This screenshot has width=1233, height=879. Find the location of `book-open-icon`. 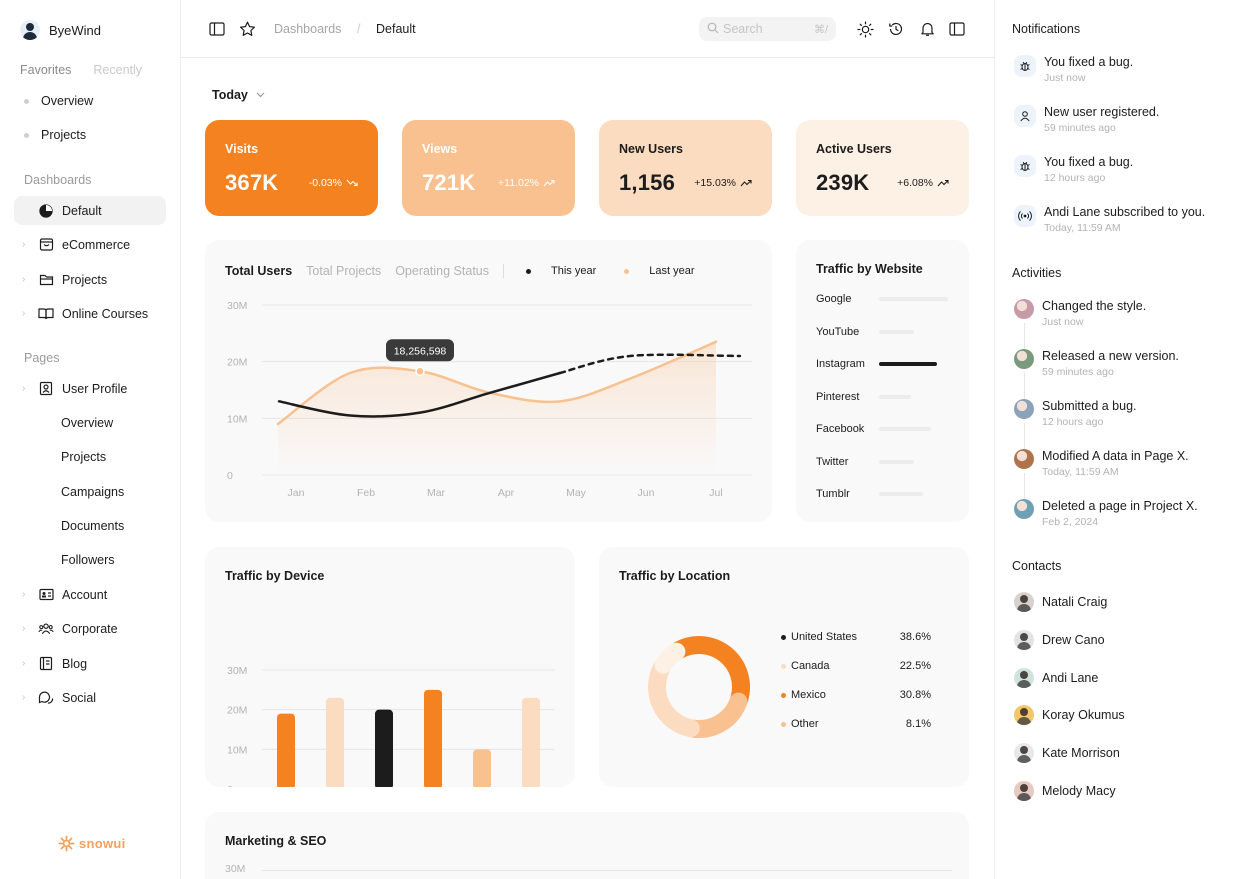

book-open-icon is located at coordinates (46, 314).